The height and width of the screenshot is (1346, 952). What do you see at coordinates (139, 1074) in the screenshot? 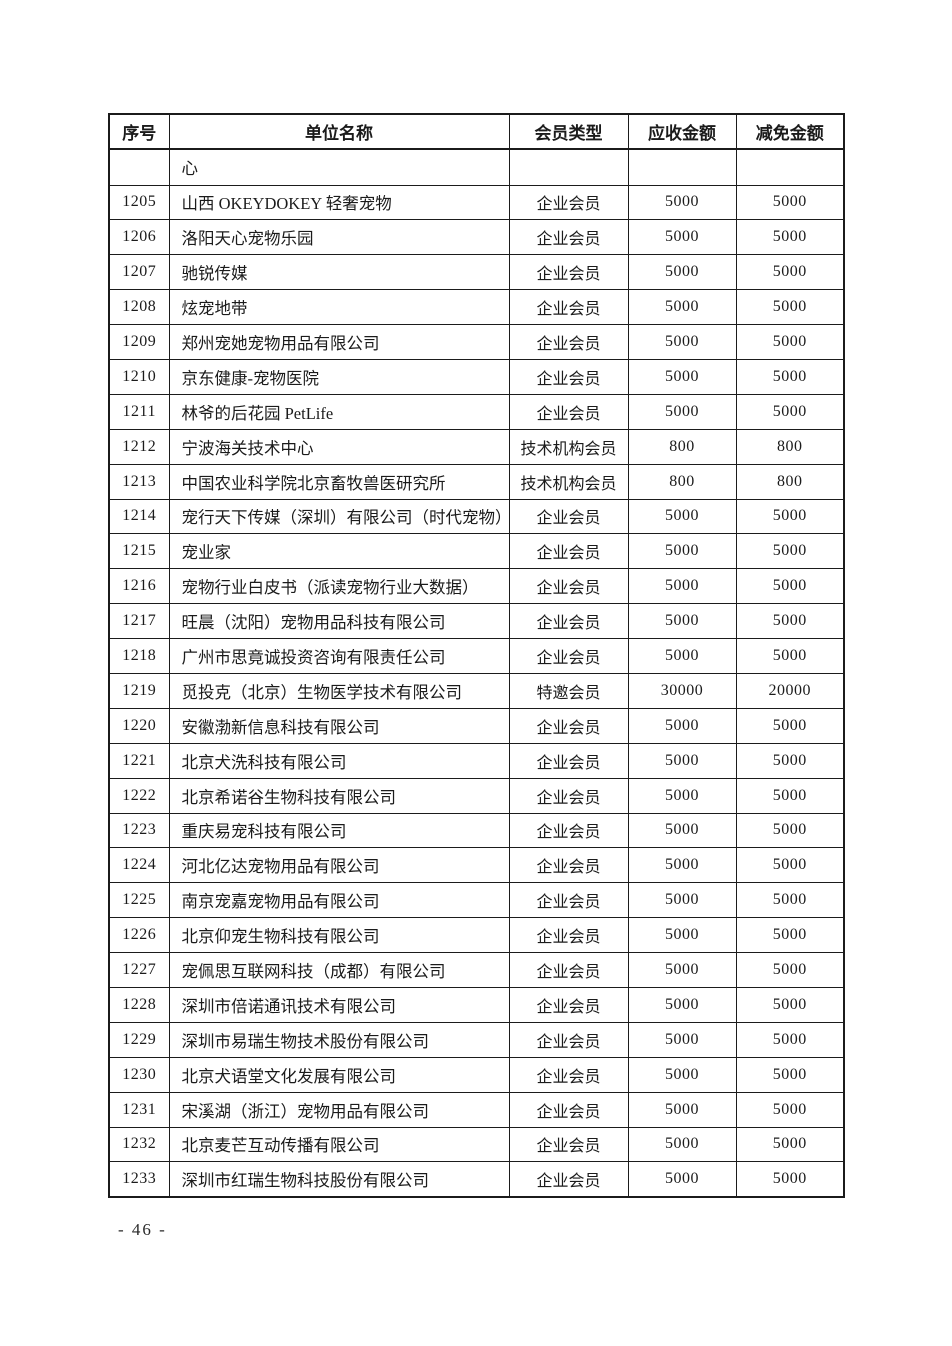
I see `cell-index: 1230` at bounding box center [139, 1074].